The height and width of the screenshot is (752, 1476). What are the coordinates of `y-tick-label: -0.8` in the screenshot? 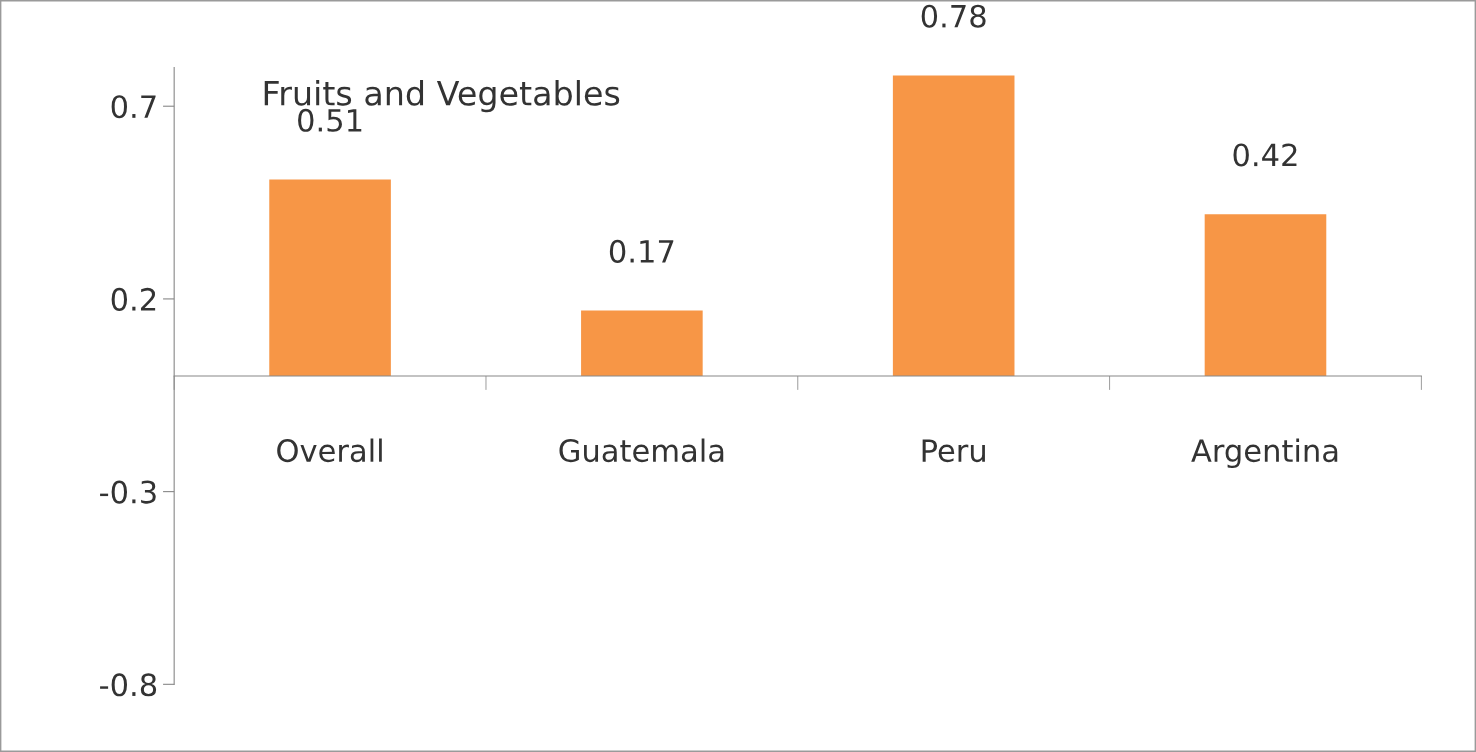 It's located at (128, 685).